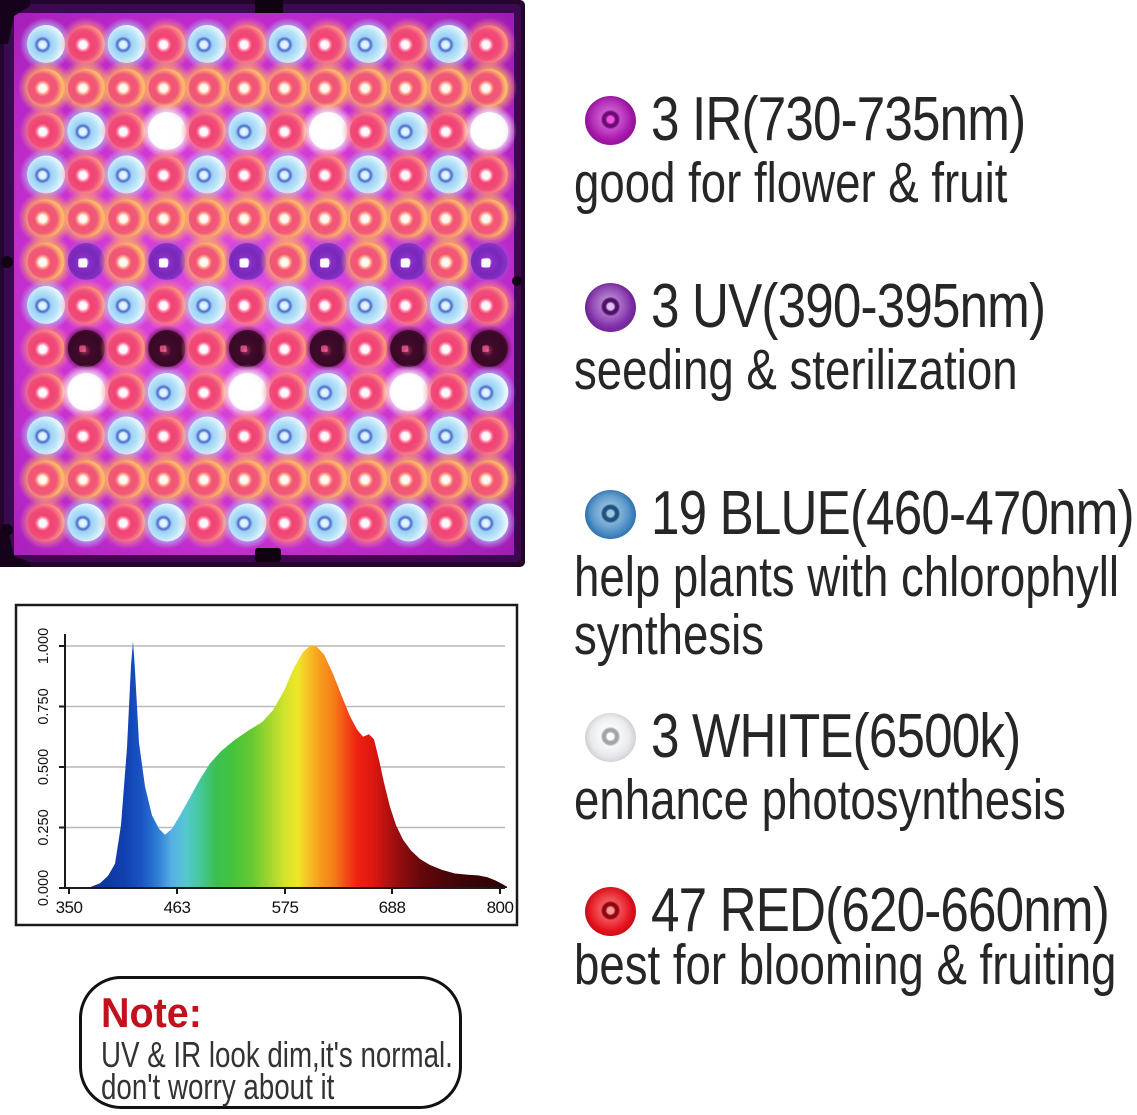 The image size is (1137, 1115). I want to click on svg-text: 0.000, so click(44, 888).